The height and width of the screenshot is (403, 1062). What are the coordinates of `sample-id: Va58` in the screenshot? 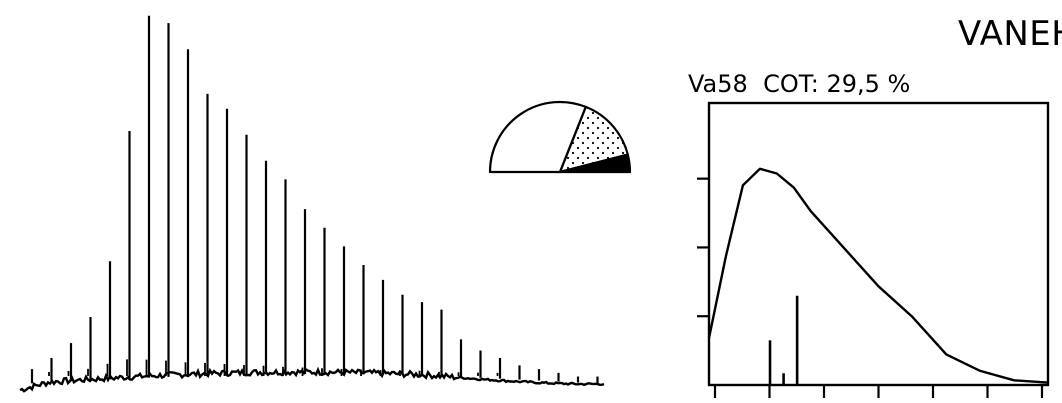 It's located at (718, 84).